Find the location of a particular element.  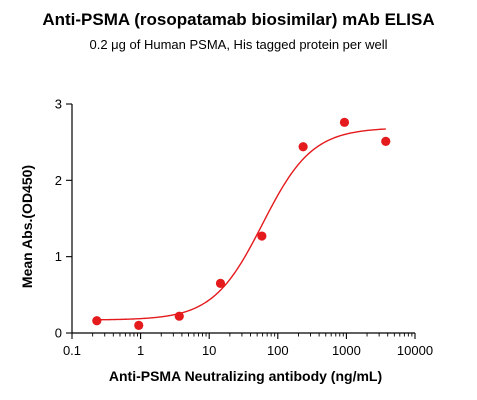

y-tick-label: 0 is located at coordinates (58, 333).